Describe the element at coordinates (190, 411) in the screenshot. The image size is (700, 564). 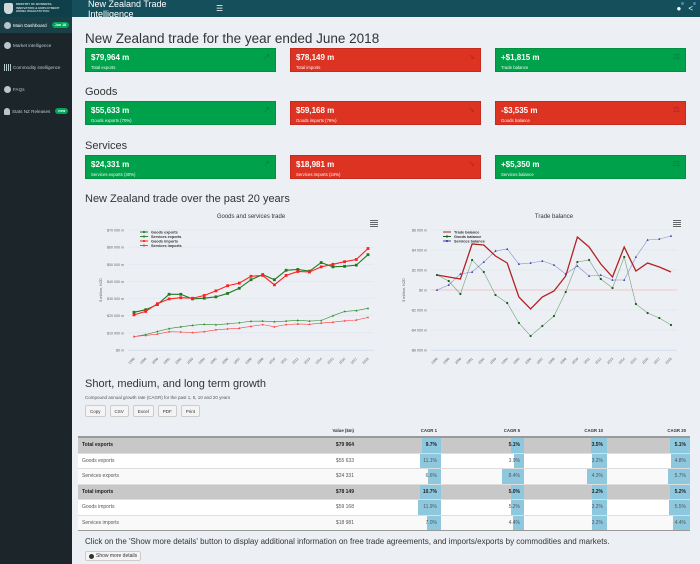
I see `print-button: Print` at that location.